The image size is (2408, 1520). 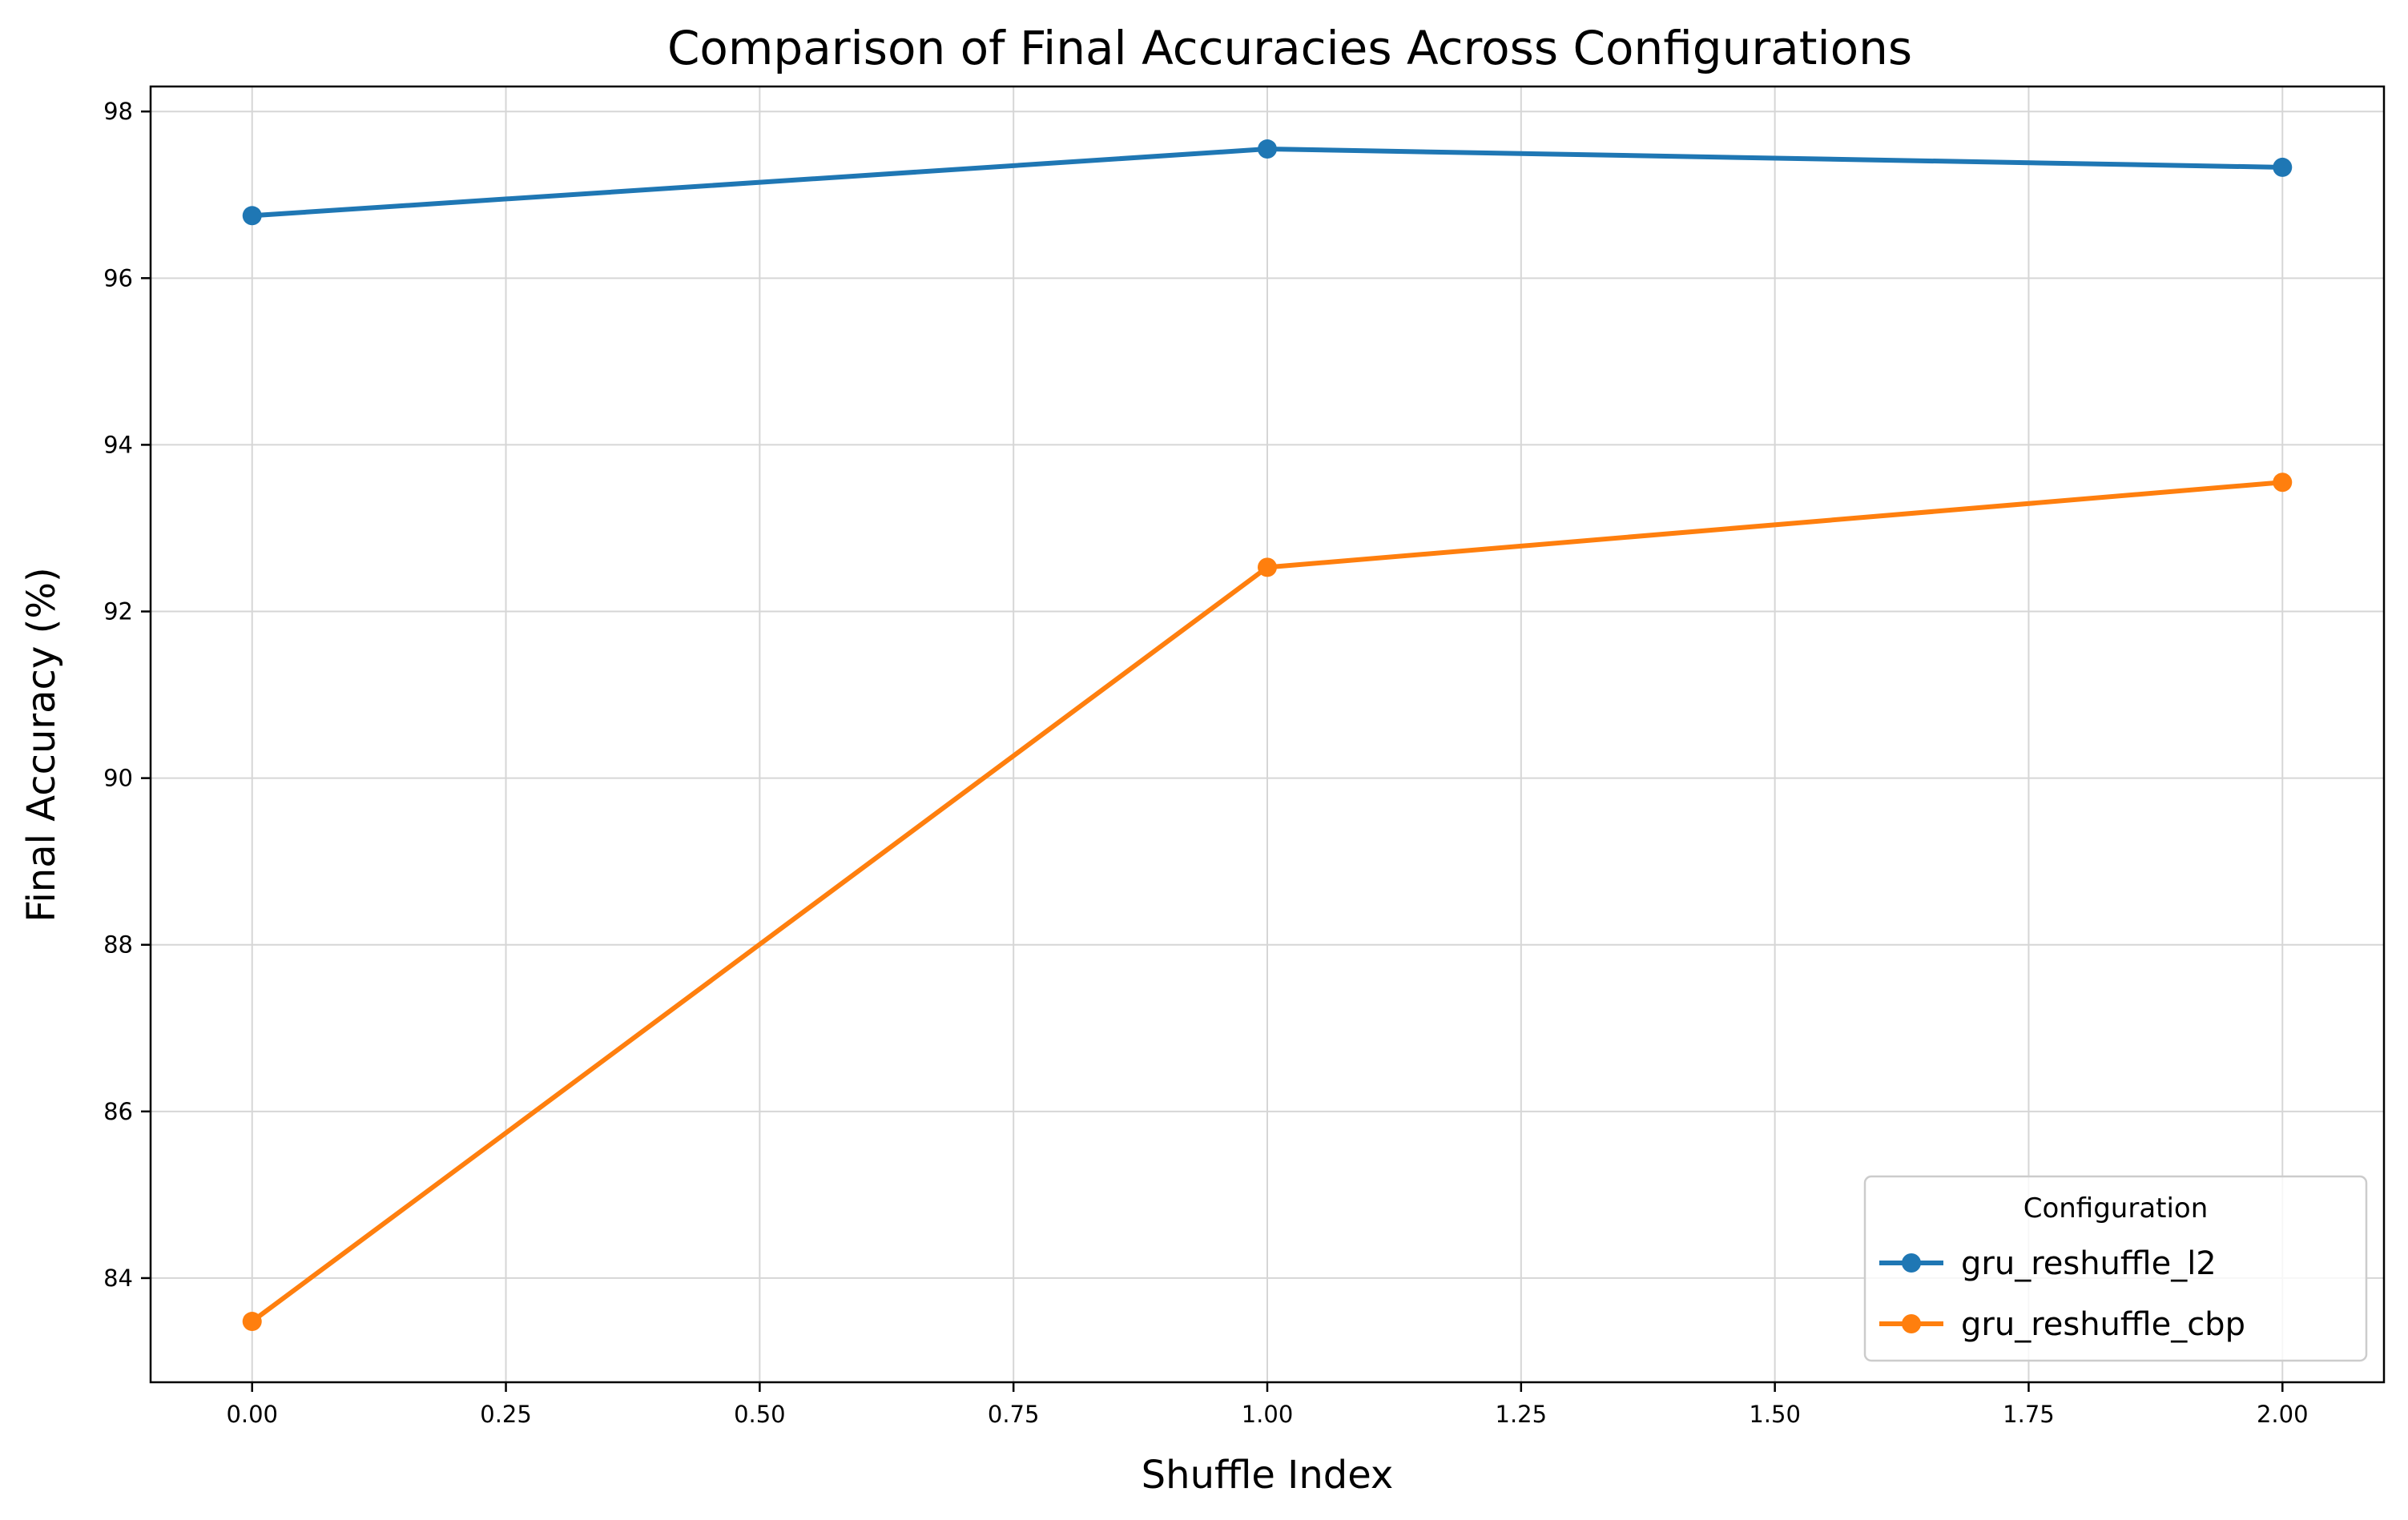 I want to click on legend-entry: gru_reshuffle_cbp, so click(x=2062, y=1324).